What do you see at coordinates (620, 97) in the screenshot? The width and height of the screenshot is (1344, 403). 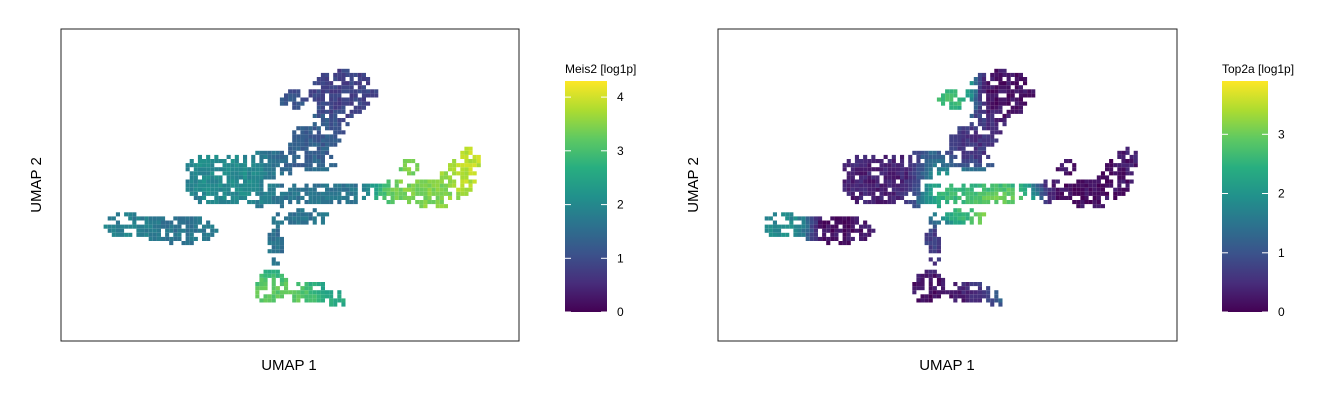 I see `colorbar-tick-label: 4` at bounding box center [620, 97].